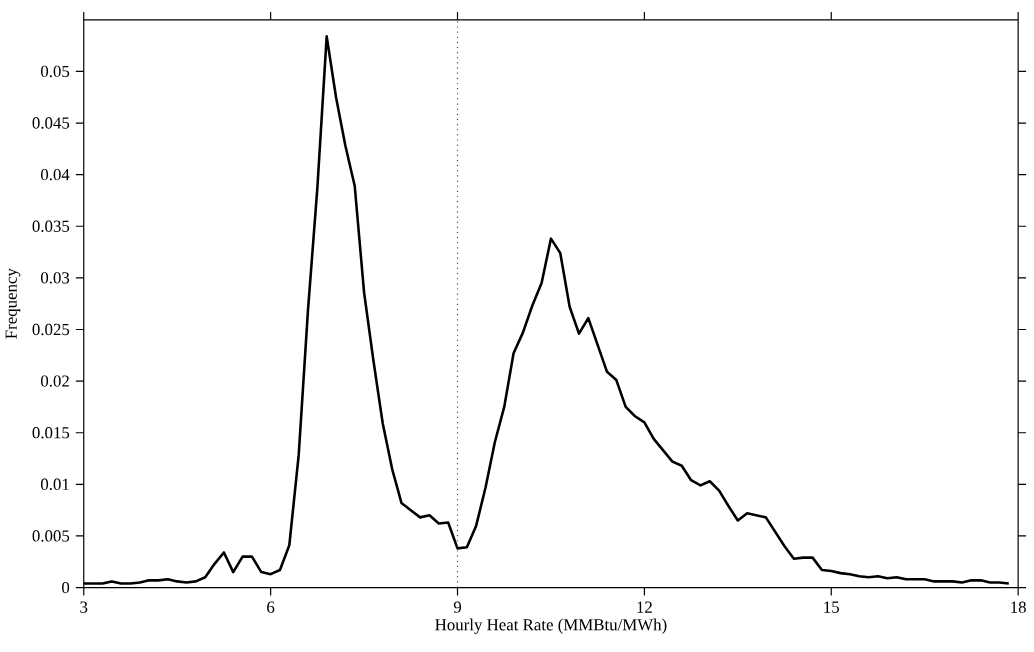 This screenshot has height=652, width=1034. I want to click on x-tick-label: 12, so click(644, 607).